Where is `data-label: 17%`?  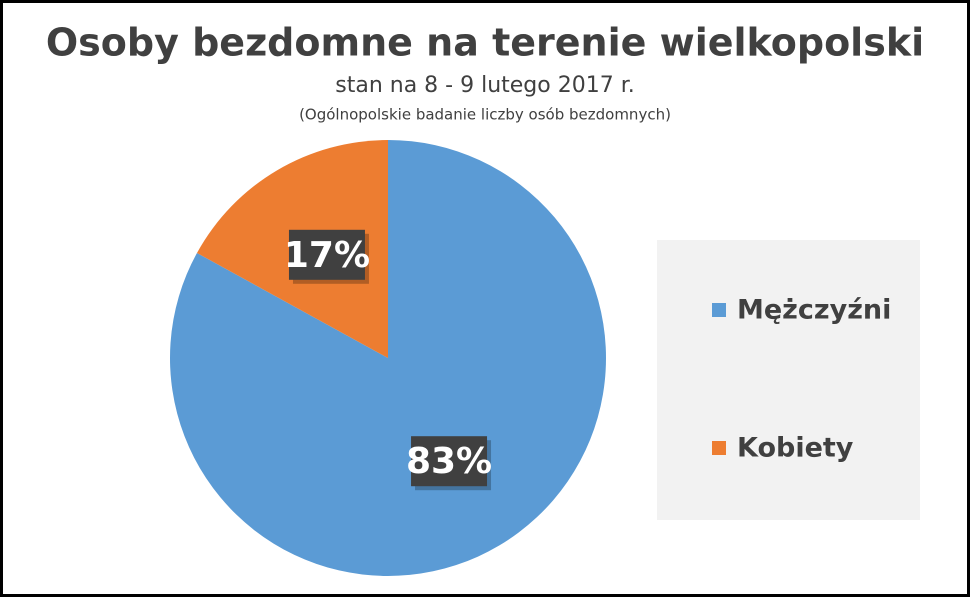 data-label: 17% is located at coordinates (327, 255).